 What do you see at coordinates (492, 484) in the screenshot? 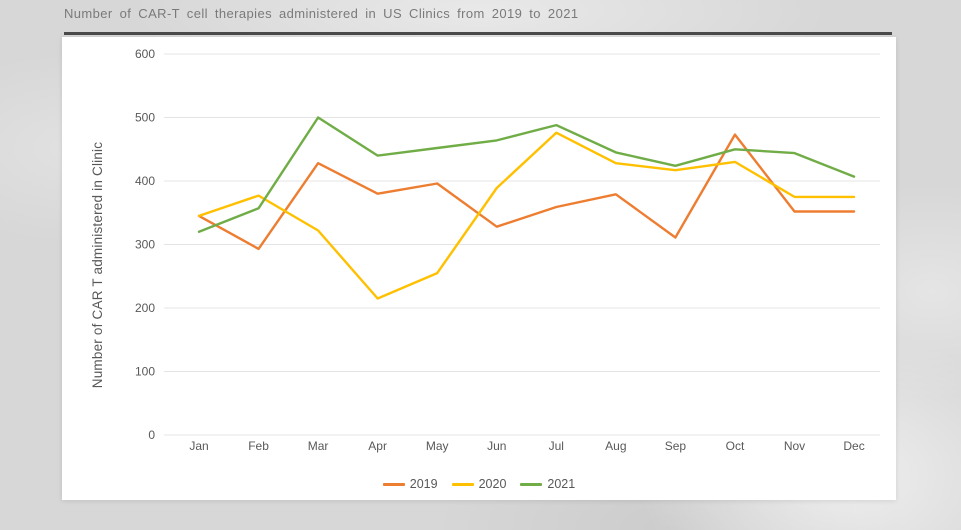
I see `legend-label-2020: 2020` at bounding box center [492, 484].